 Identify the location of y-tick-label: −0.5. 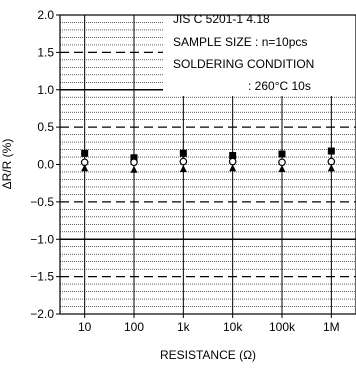
(42, 202).